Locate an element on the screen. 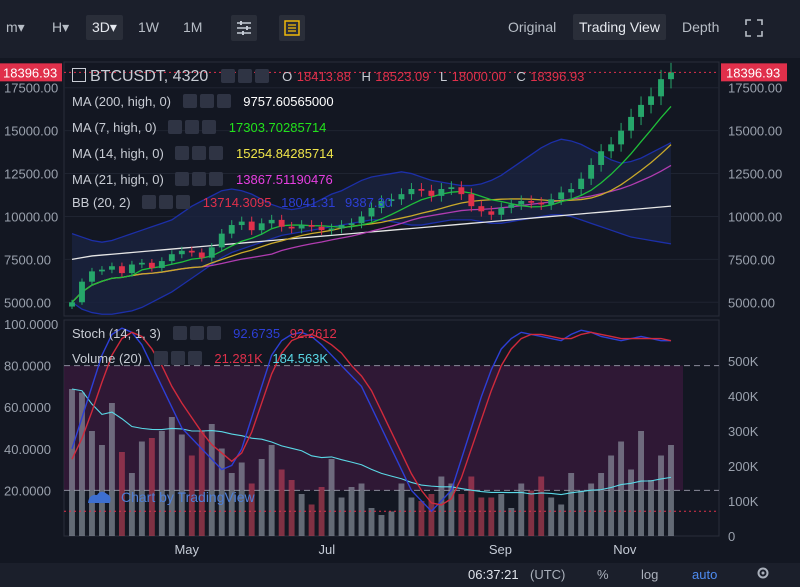 Image resolution: width=800 pixels, height=587 pixels. status-bar: 06:37:21 (UTC) % log auto is located at coordinates (400, 575).